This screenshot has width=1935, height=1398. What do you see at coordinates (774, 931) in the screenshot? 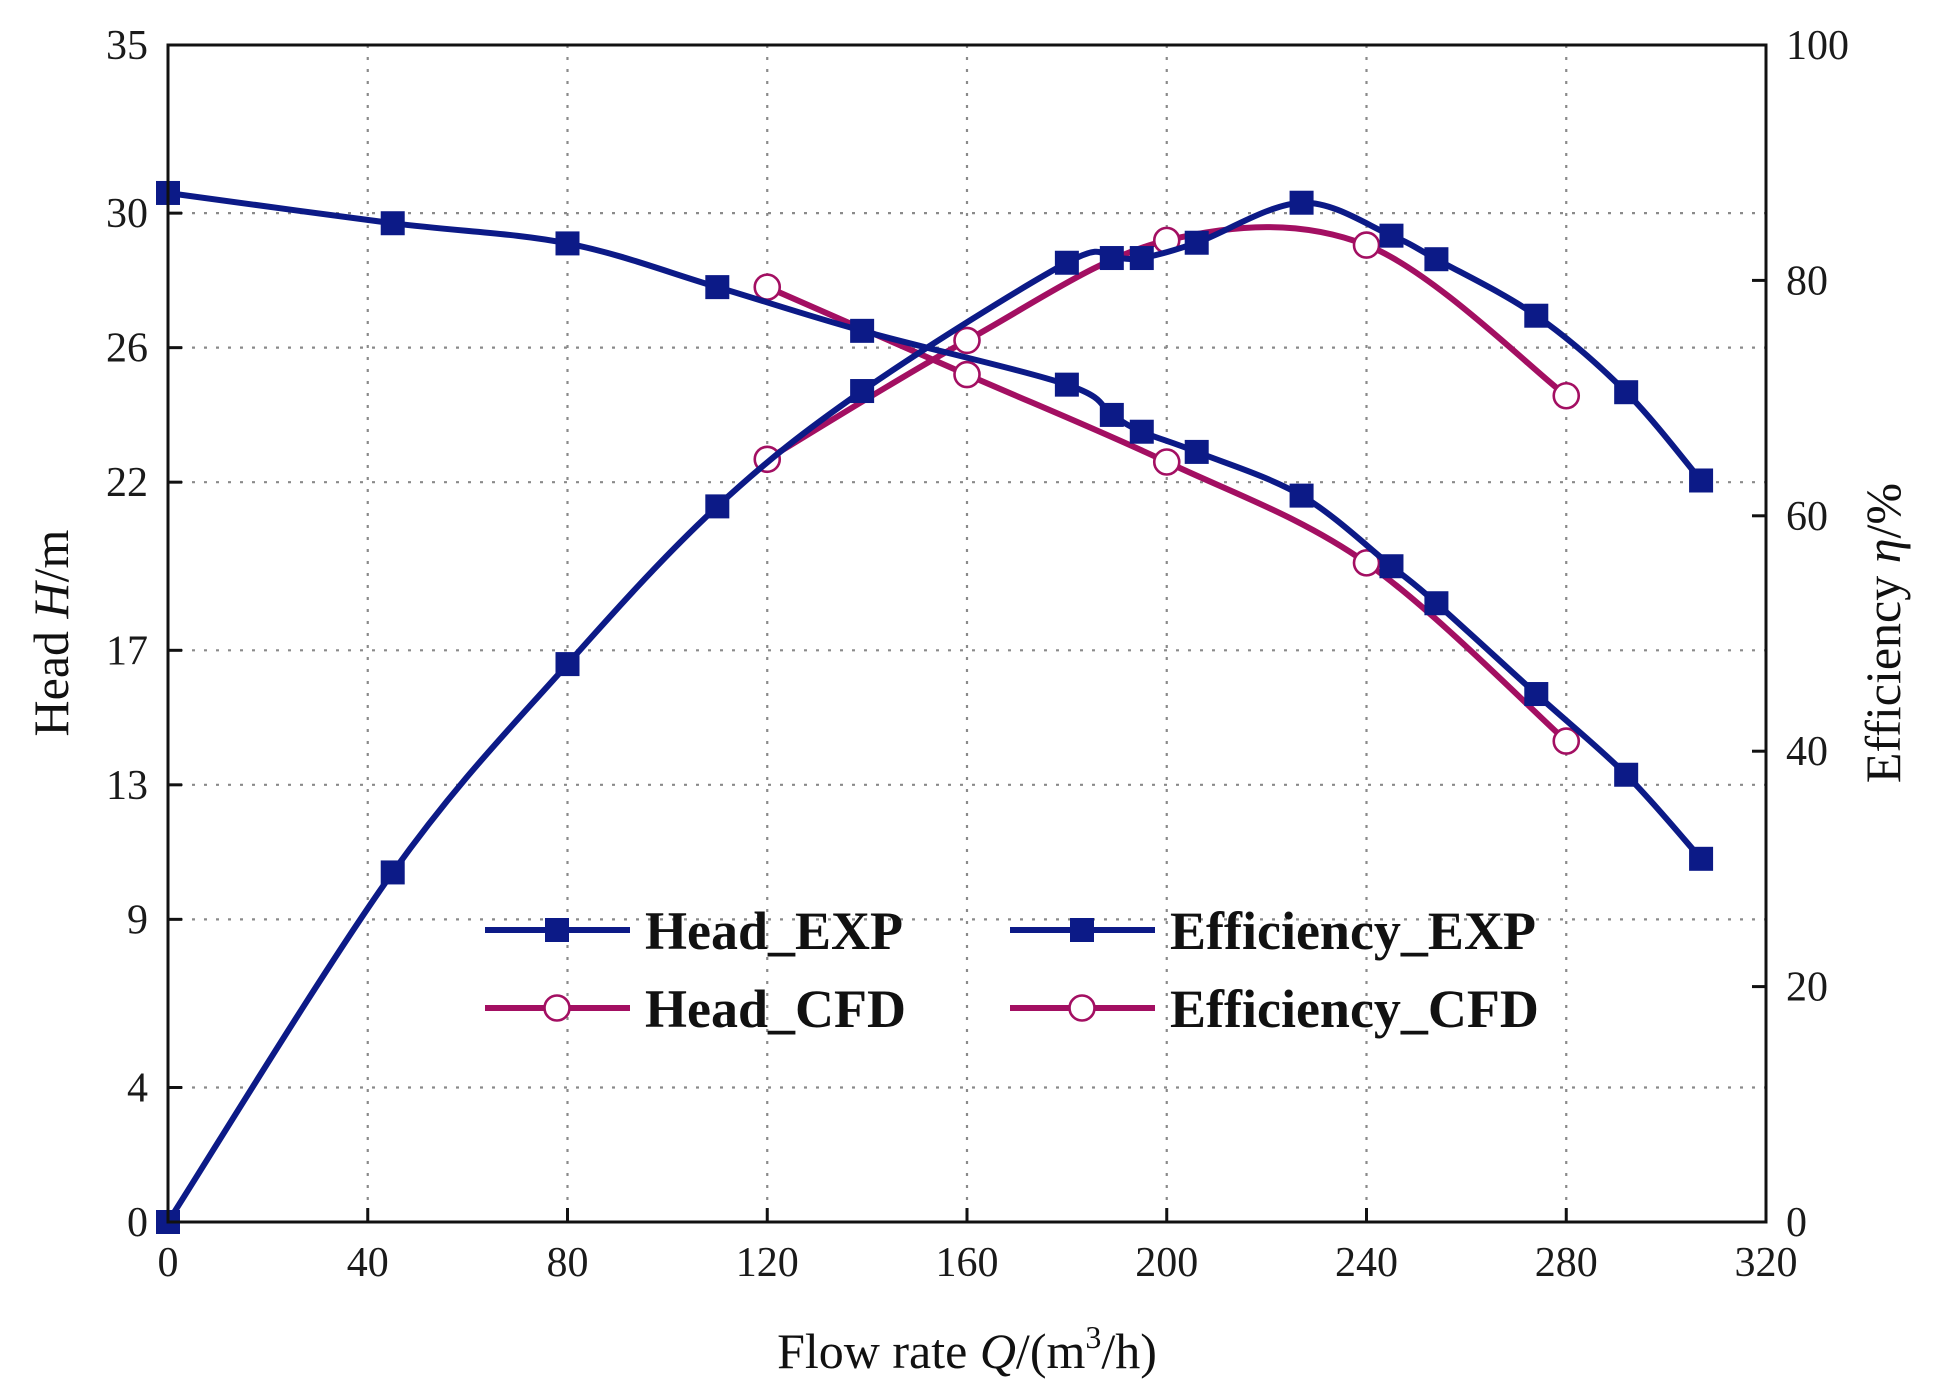
I see `legend-label-head-exp: Head_EXP` at bounding box center [774, 931].